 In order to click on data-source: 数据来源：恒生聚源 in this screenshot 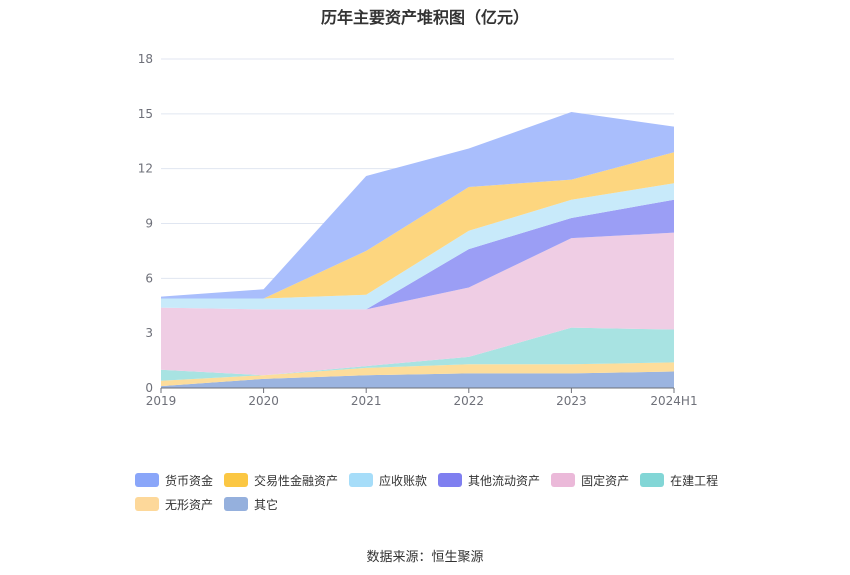, I will do `click(425, 557)`.